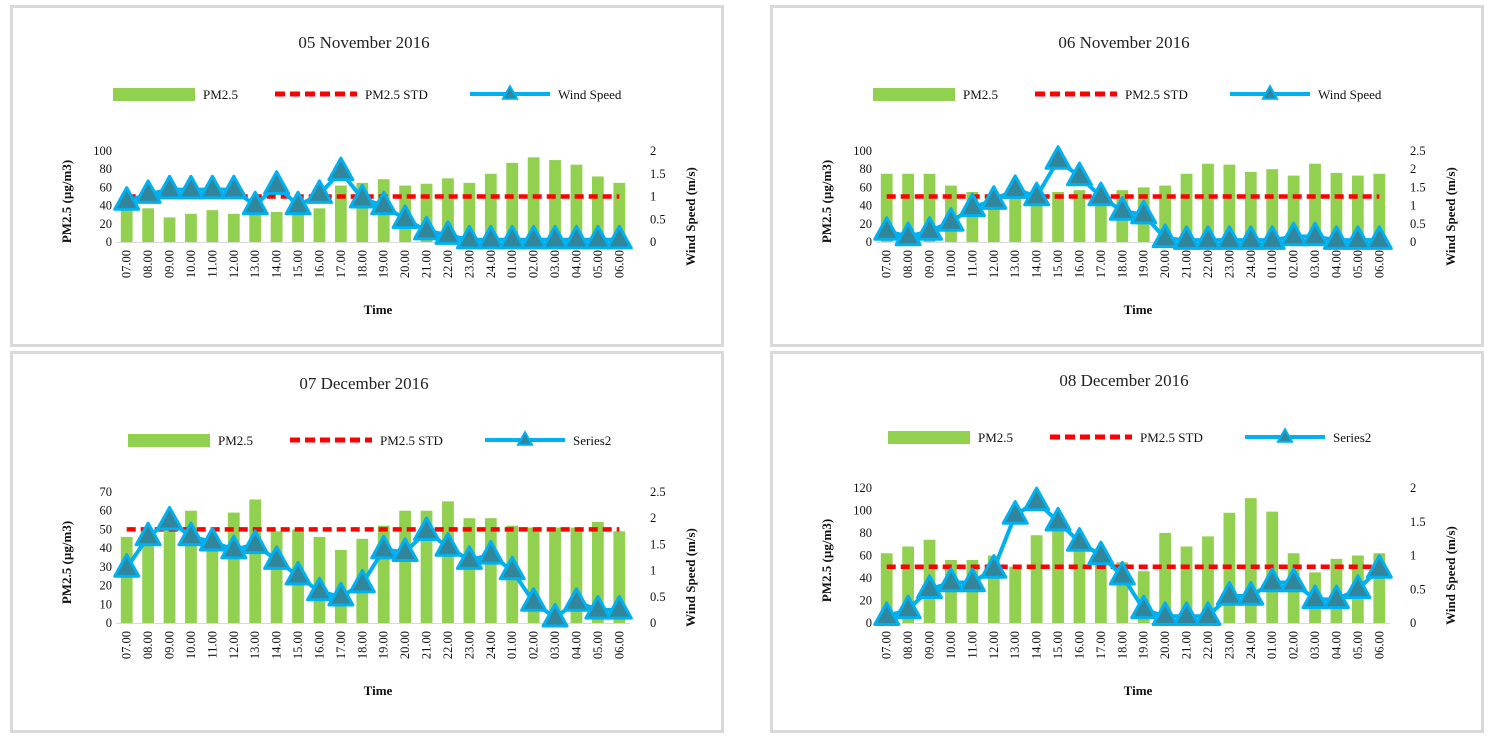 The width and height of the screenshot is (1490, 739). What do you see at coordinates (994, 645) in the screenshot?
I see `x-tick-label: 12.00` at bounding box center [994, 645].